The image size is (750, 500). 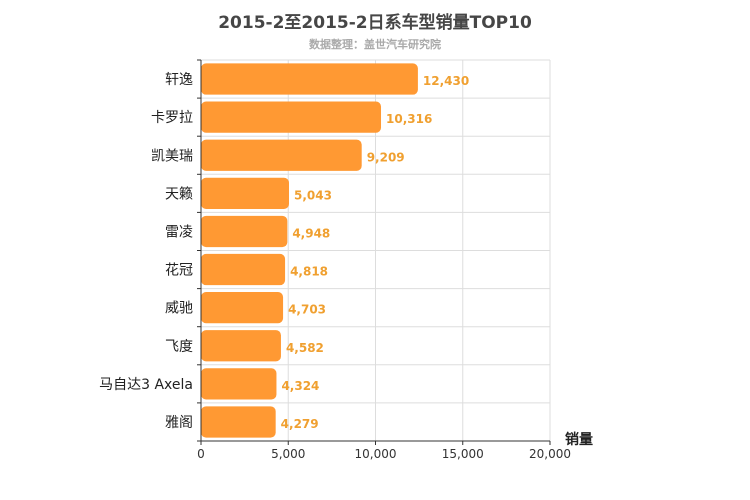 What do you see at coordinates (179, 309) in the screenshot?
I see `category-label: 威驰` at bounding box center [179, 309].